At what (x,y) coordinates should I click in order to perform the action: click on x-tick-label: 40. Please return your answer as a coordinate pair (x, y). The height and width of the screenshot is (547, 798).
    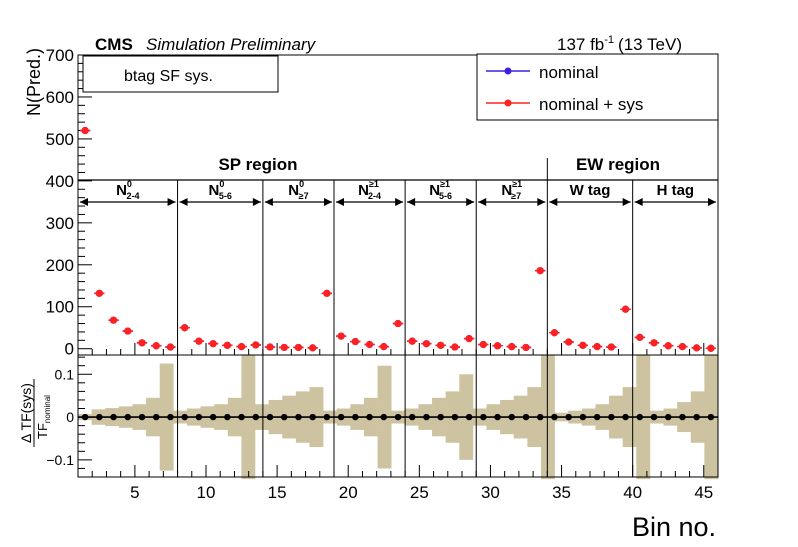
    Looking at the image, I should click on (632, 492).